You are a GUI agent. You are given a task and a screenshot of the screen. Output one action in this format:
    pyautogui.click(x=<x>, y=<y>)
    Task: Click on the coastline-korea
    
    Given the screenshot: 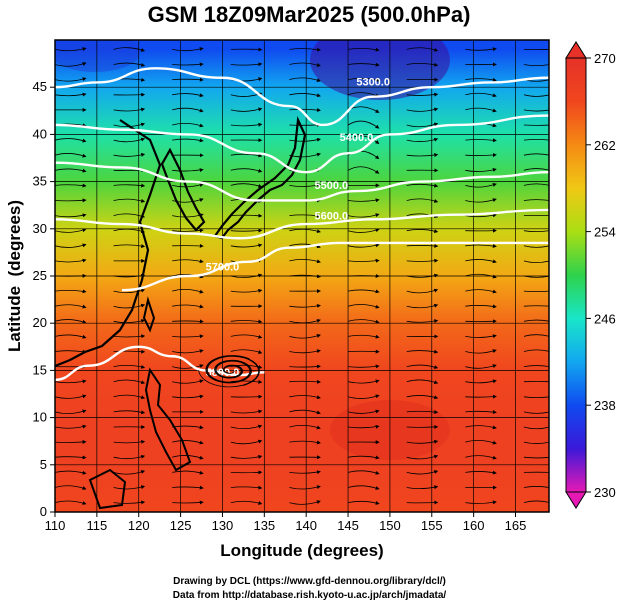 What is the action you would take?
    pyautogui.click(x=183, y=189)
    